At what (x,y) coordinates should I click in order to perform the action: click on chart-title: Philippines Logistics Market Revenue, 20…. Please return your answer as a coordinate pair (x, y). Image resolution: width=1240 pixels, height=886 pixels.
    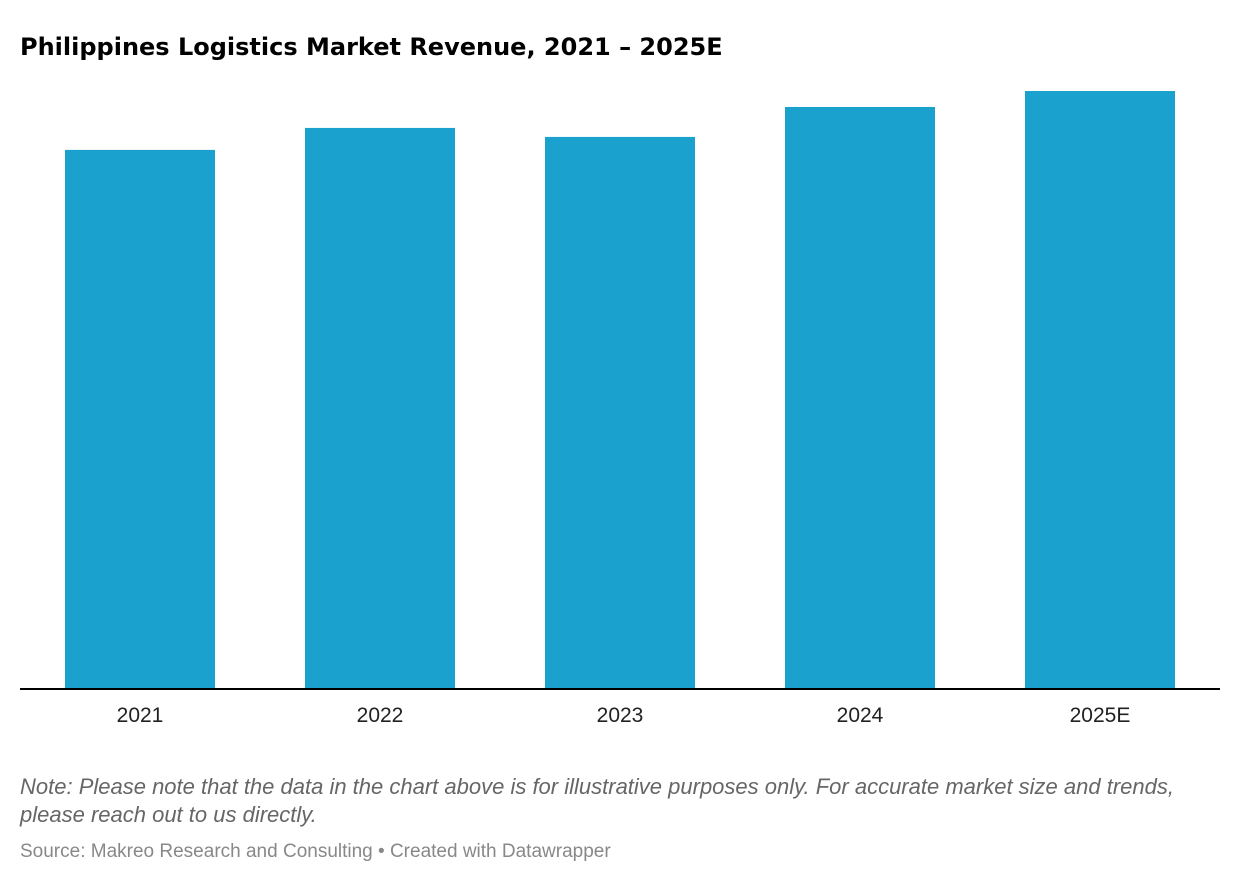
    Looking at the image, I should click on (371, 47).